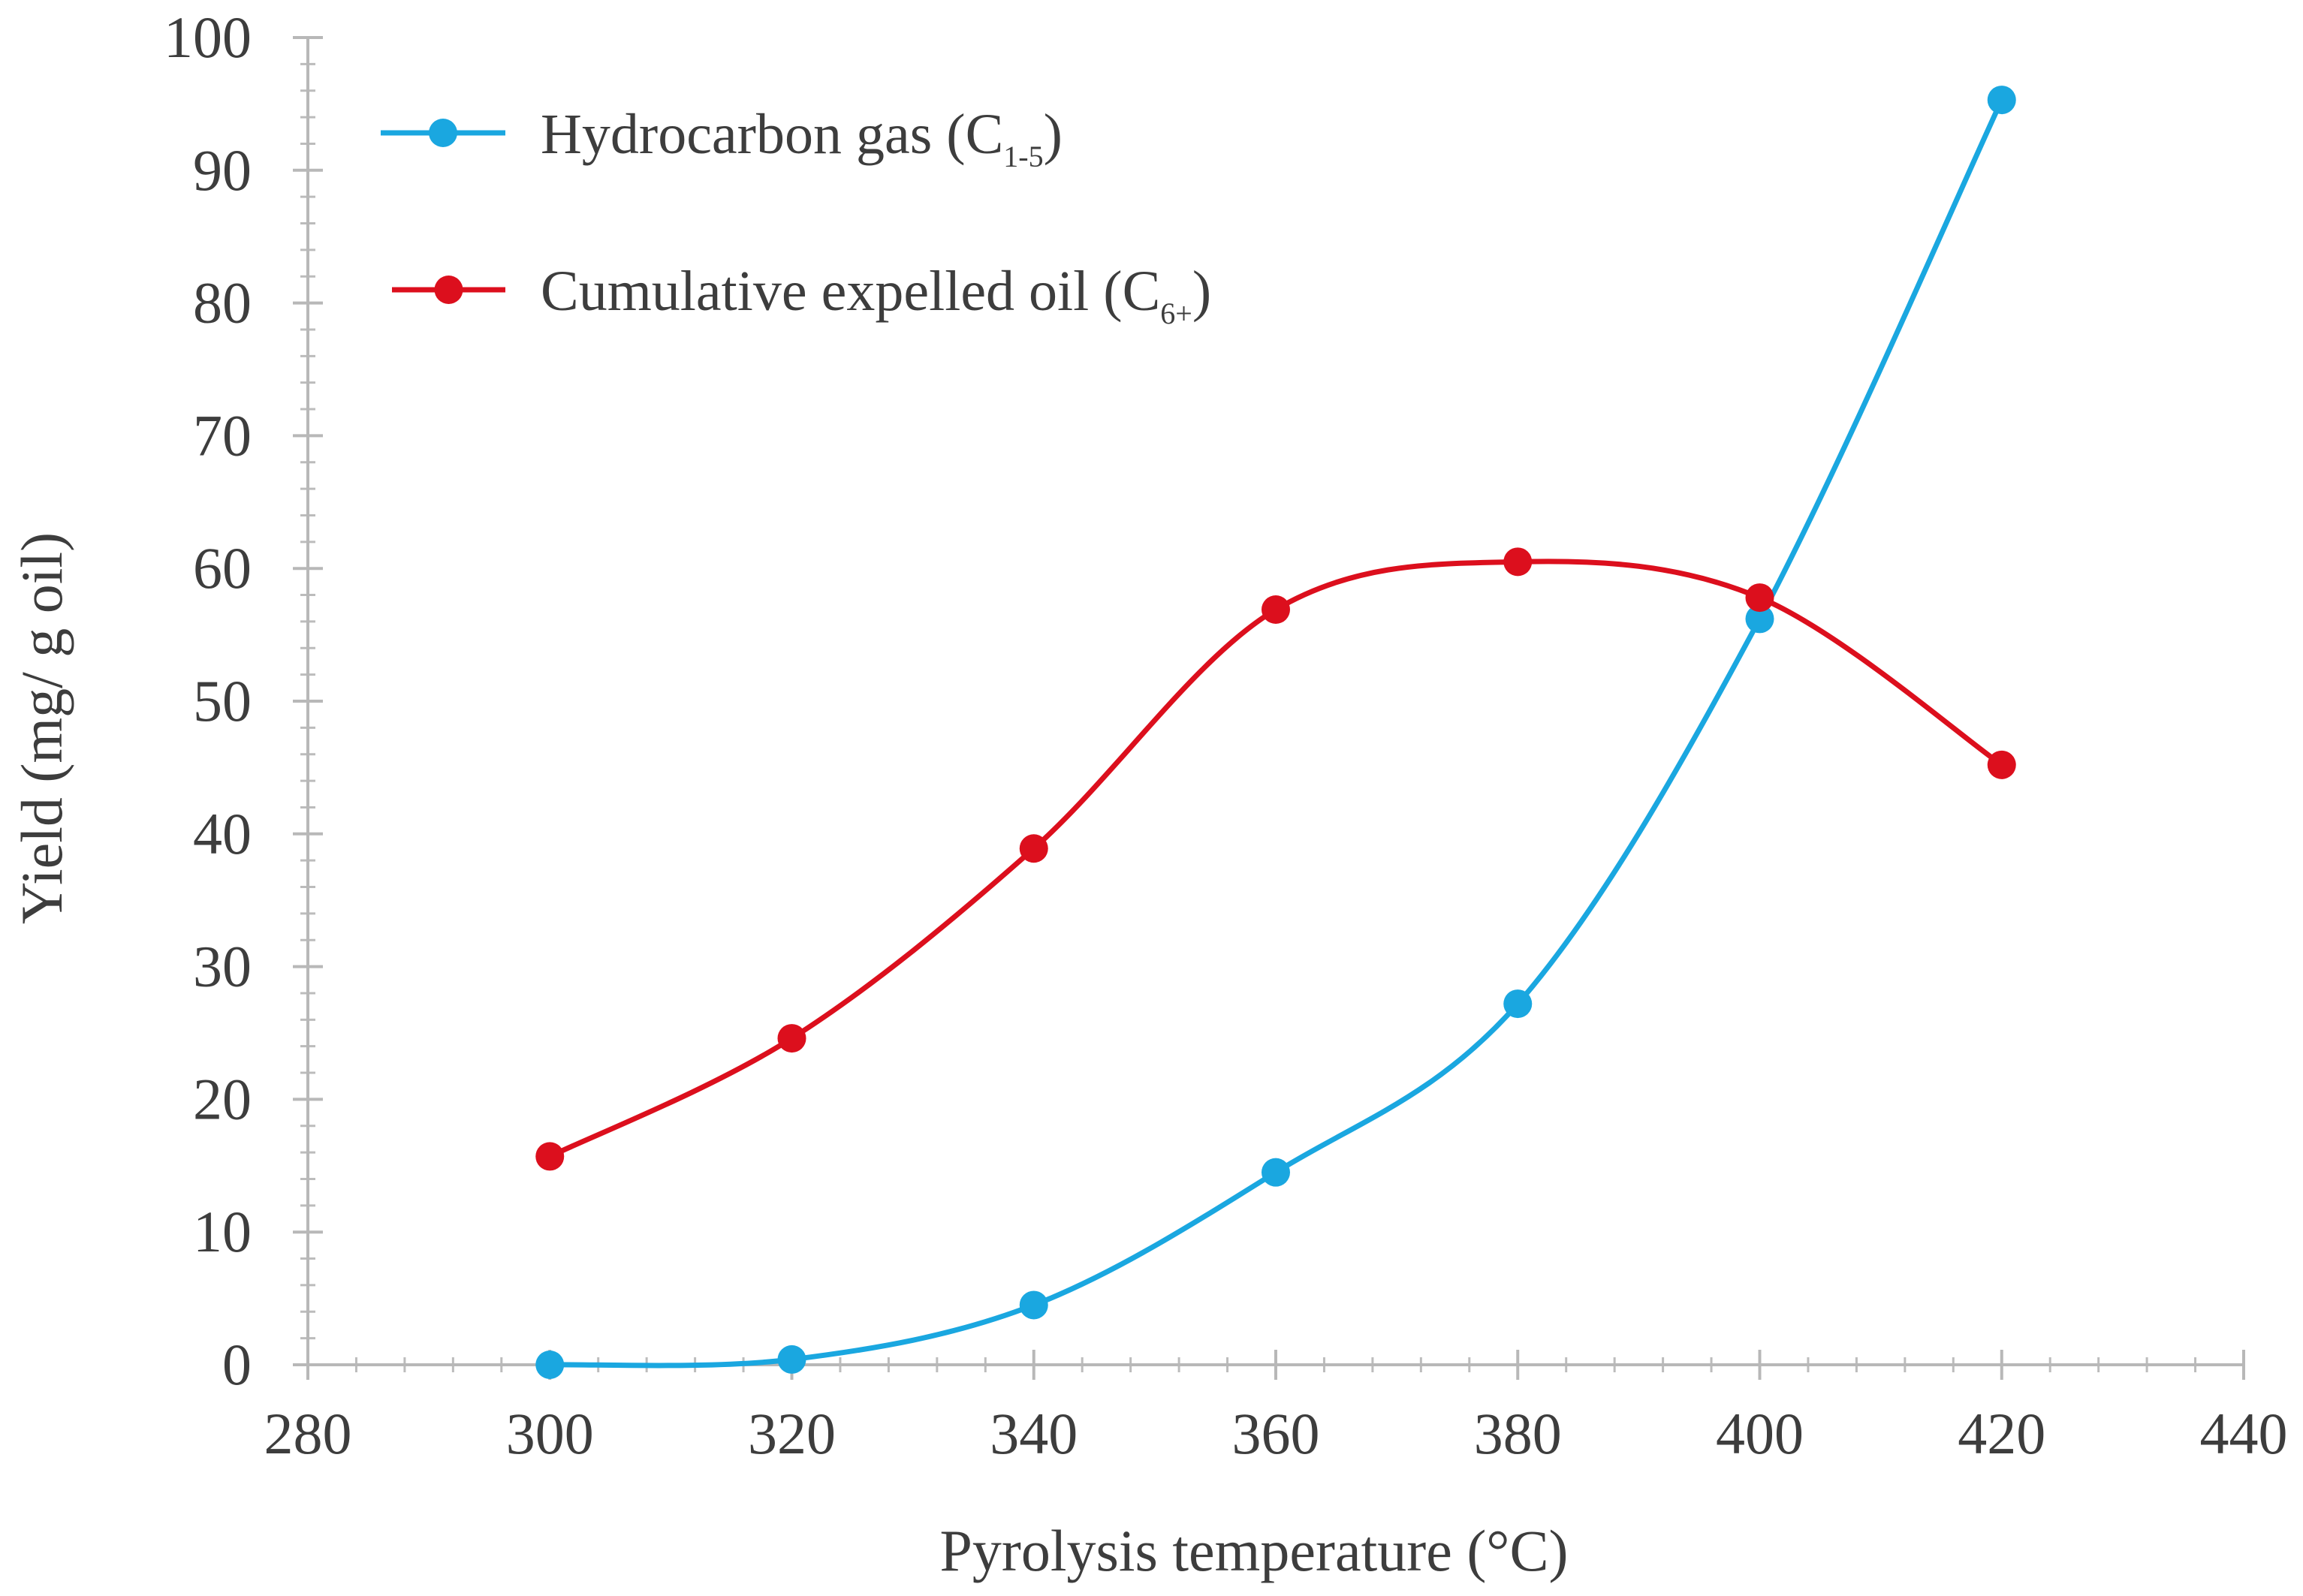  I want to click on x-tick-label: 380, so click(1518, 1433).